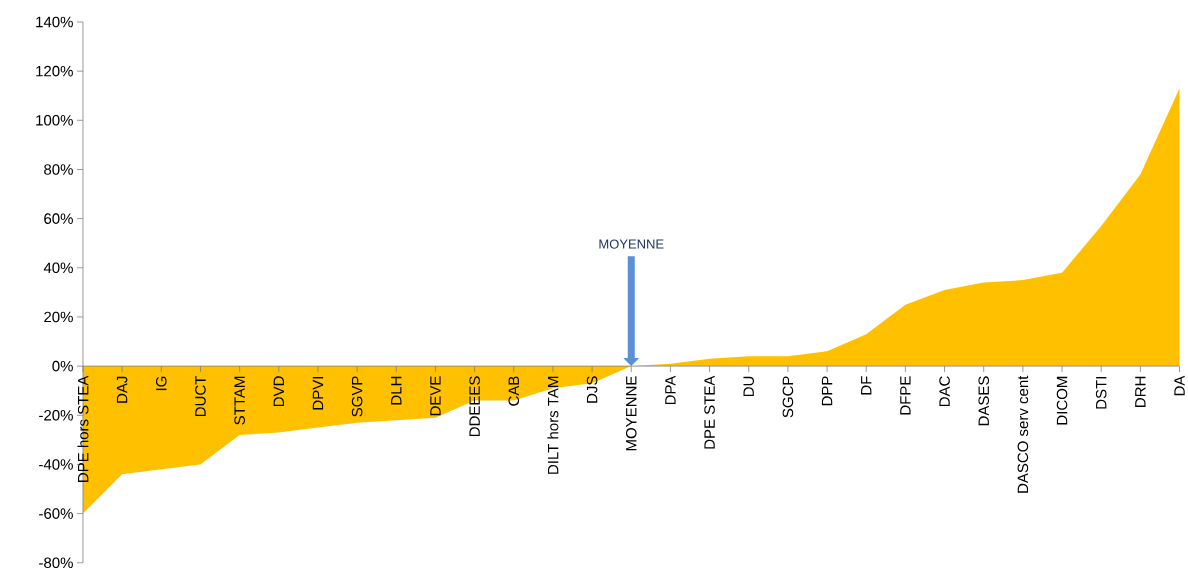 The image size is (1188, 575). What do you see at coordinates (396, 390) in the screenshot?
I see `x-tick-label: DLH` at bounding box center [396, 390].